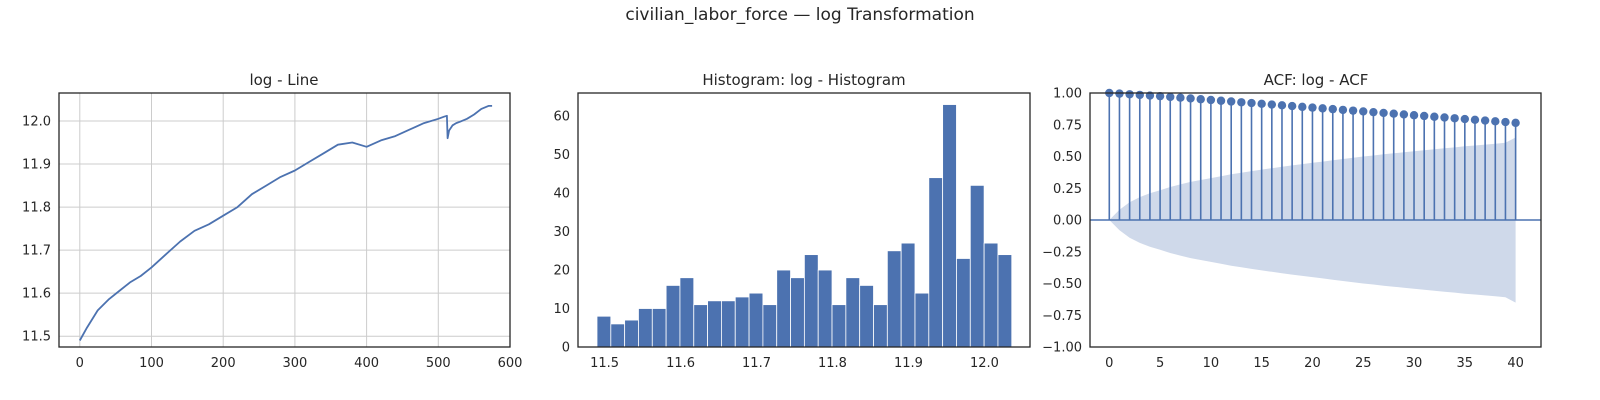  What do you see at coordinates (36, 294) in the screenshot?
I see `y-tick-label: 11.6` at bounding box center [36, 294].